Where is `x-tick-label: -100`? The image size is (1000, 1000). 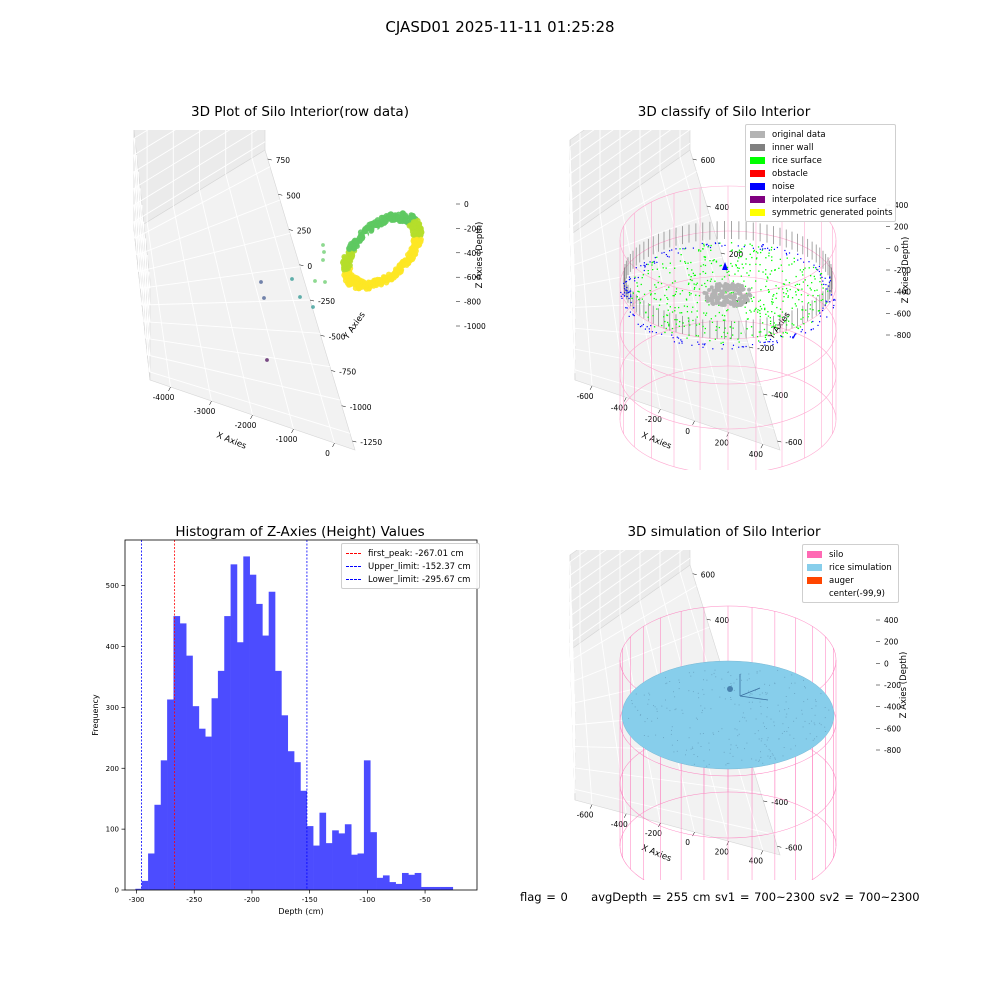
x-tick-label: -100 is located at coordinates (367, 900).